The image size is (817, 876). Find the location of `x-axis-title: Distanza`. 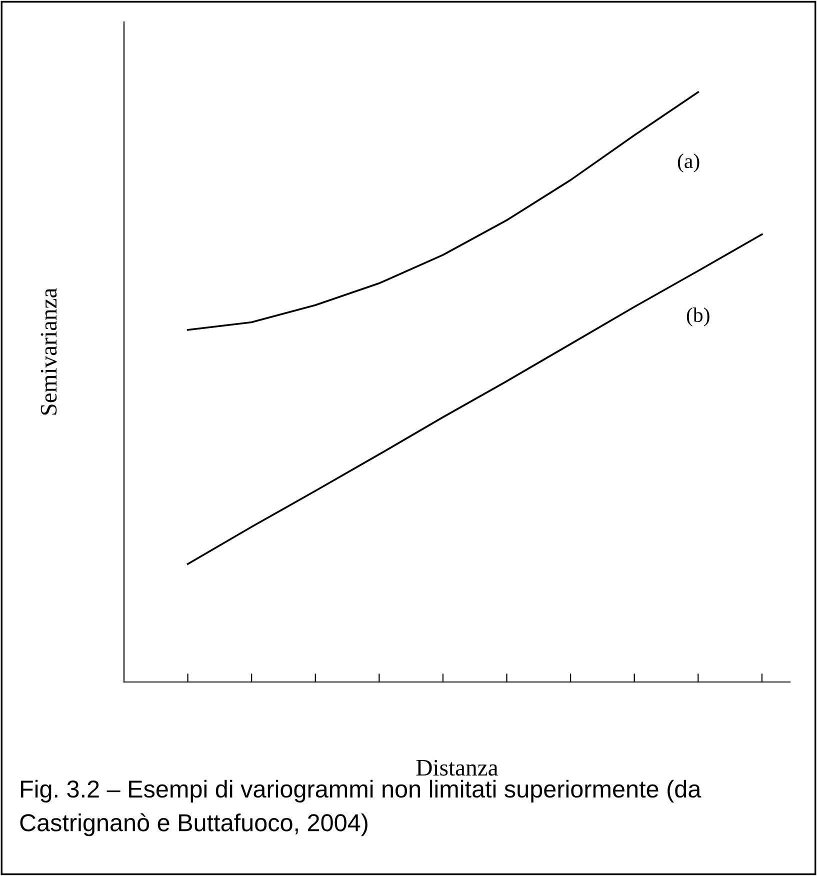

x-axis-title: Distanza is located at coordinates (457, 768).